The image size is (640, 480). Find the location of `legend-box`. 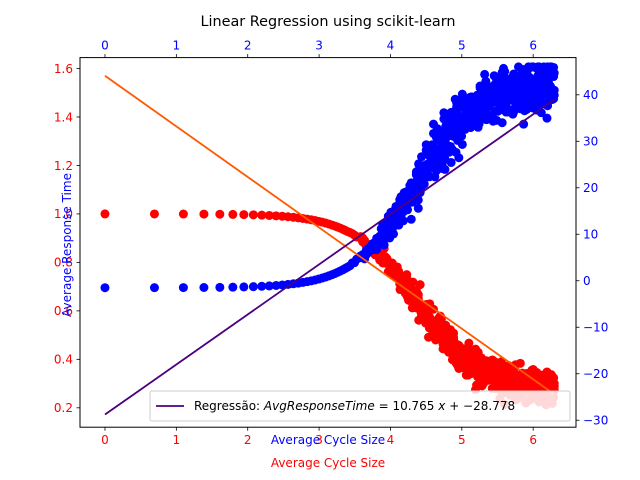

legend-box is located at coordinates (360, 406).